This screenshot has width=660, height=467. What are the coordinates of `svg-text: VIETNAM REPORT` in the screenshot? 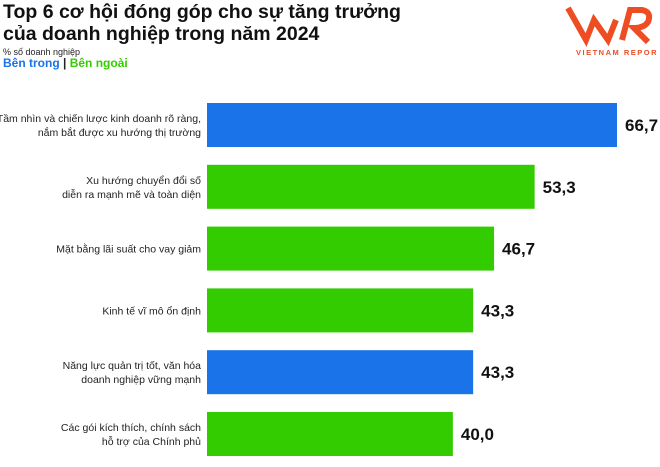 It's located at (617, 52).